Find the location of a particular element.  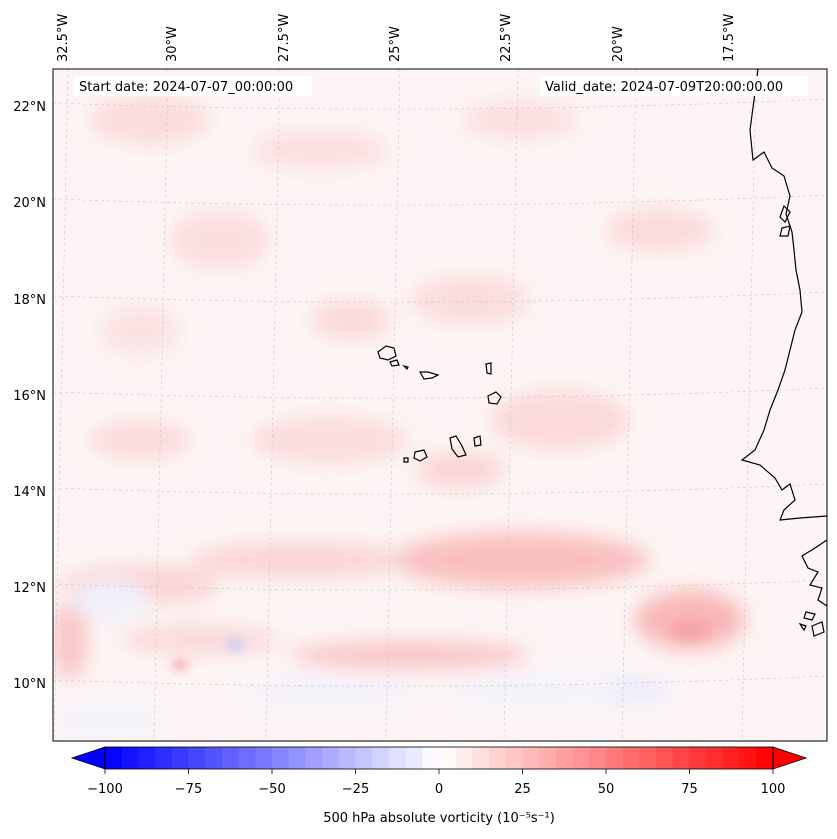

colorbar-tick-label: −100 is located at coordinates (105, 789).